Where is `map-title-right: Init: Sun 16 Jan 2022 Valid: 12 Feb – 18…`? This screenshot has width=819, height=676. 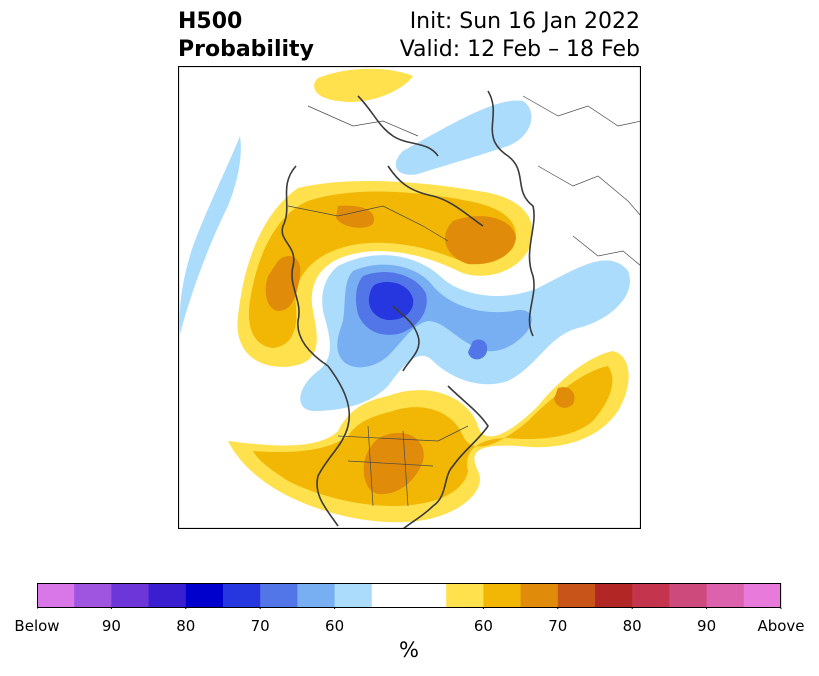 map-title-right: Init: Sun 16 Jan 2022 Valid: 12 Feb – 18… is located at coordinates (520, 36).